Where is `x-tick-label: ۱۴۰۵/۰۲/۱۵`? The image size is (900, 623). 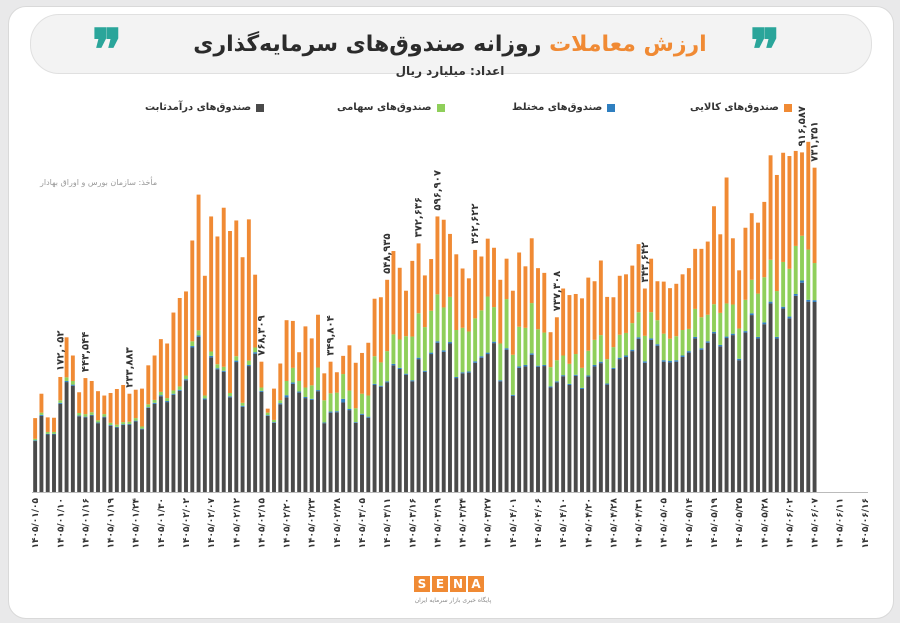
x-tick-label: ۱۴۰۵/۰۲/۱۵ is located at coordinates (262, 523).